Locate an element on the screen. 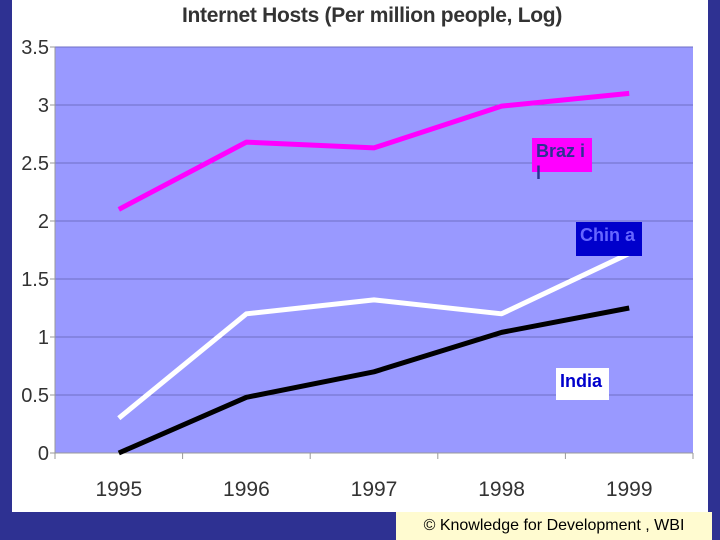 This screenshot has width=720, height=540. y-tick-label: 3 is located at coordinates (43, 106).